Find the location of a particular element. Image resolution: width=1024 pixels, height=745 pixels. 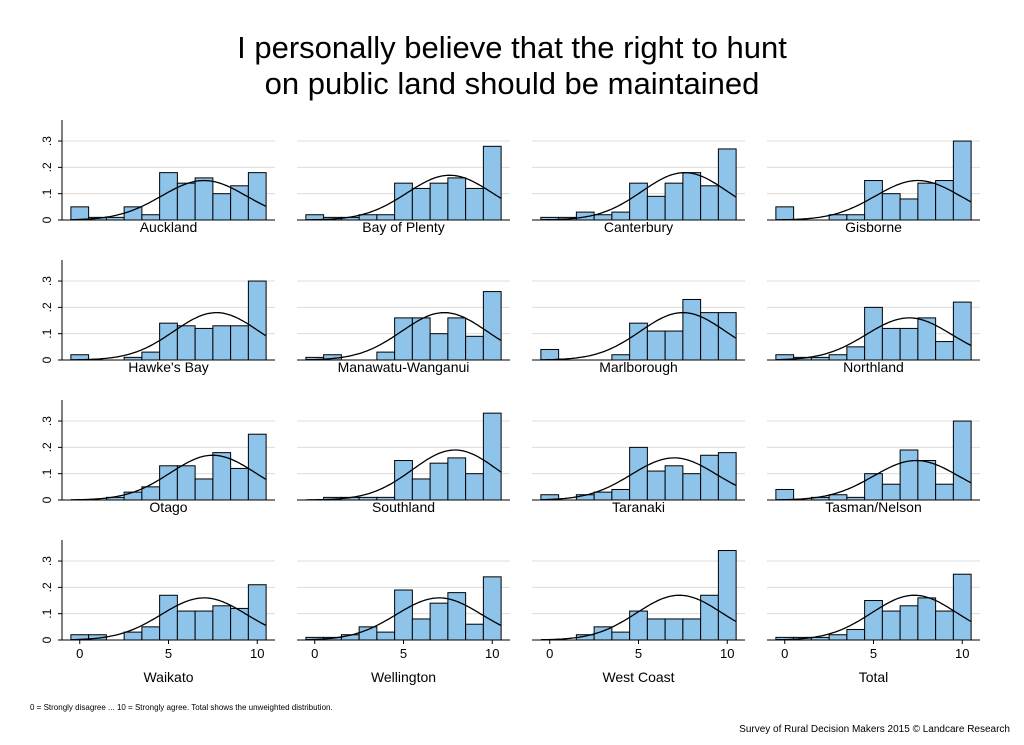

panel-label: Canterbury is located at coordinates (638, 227).